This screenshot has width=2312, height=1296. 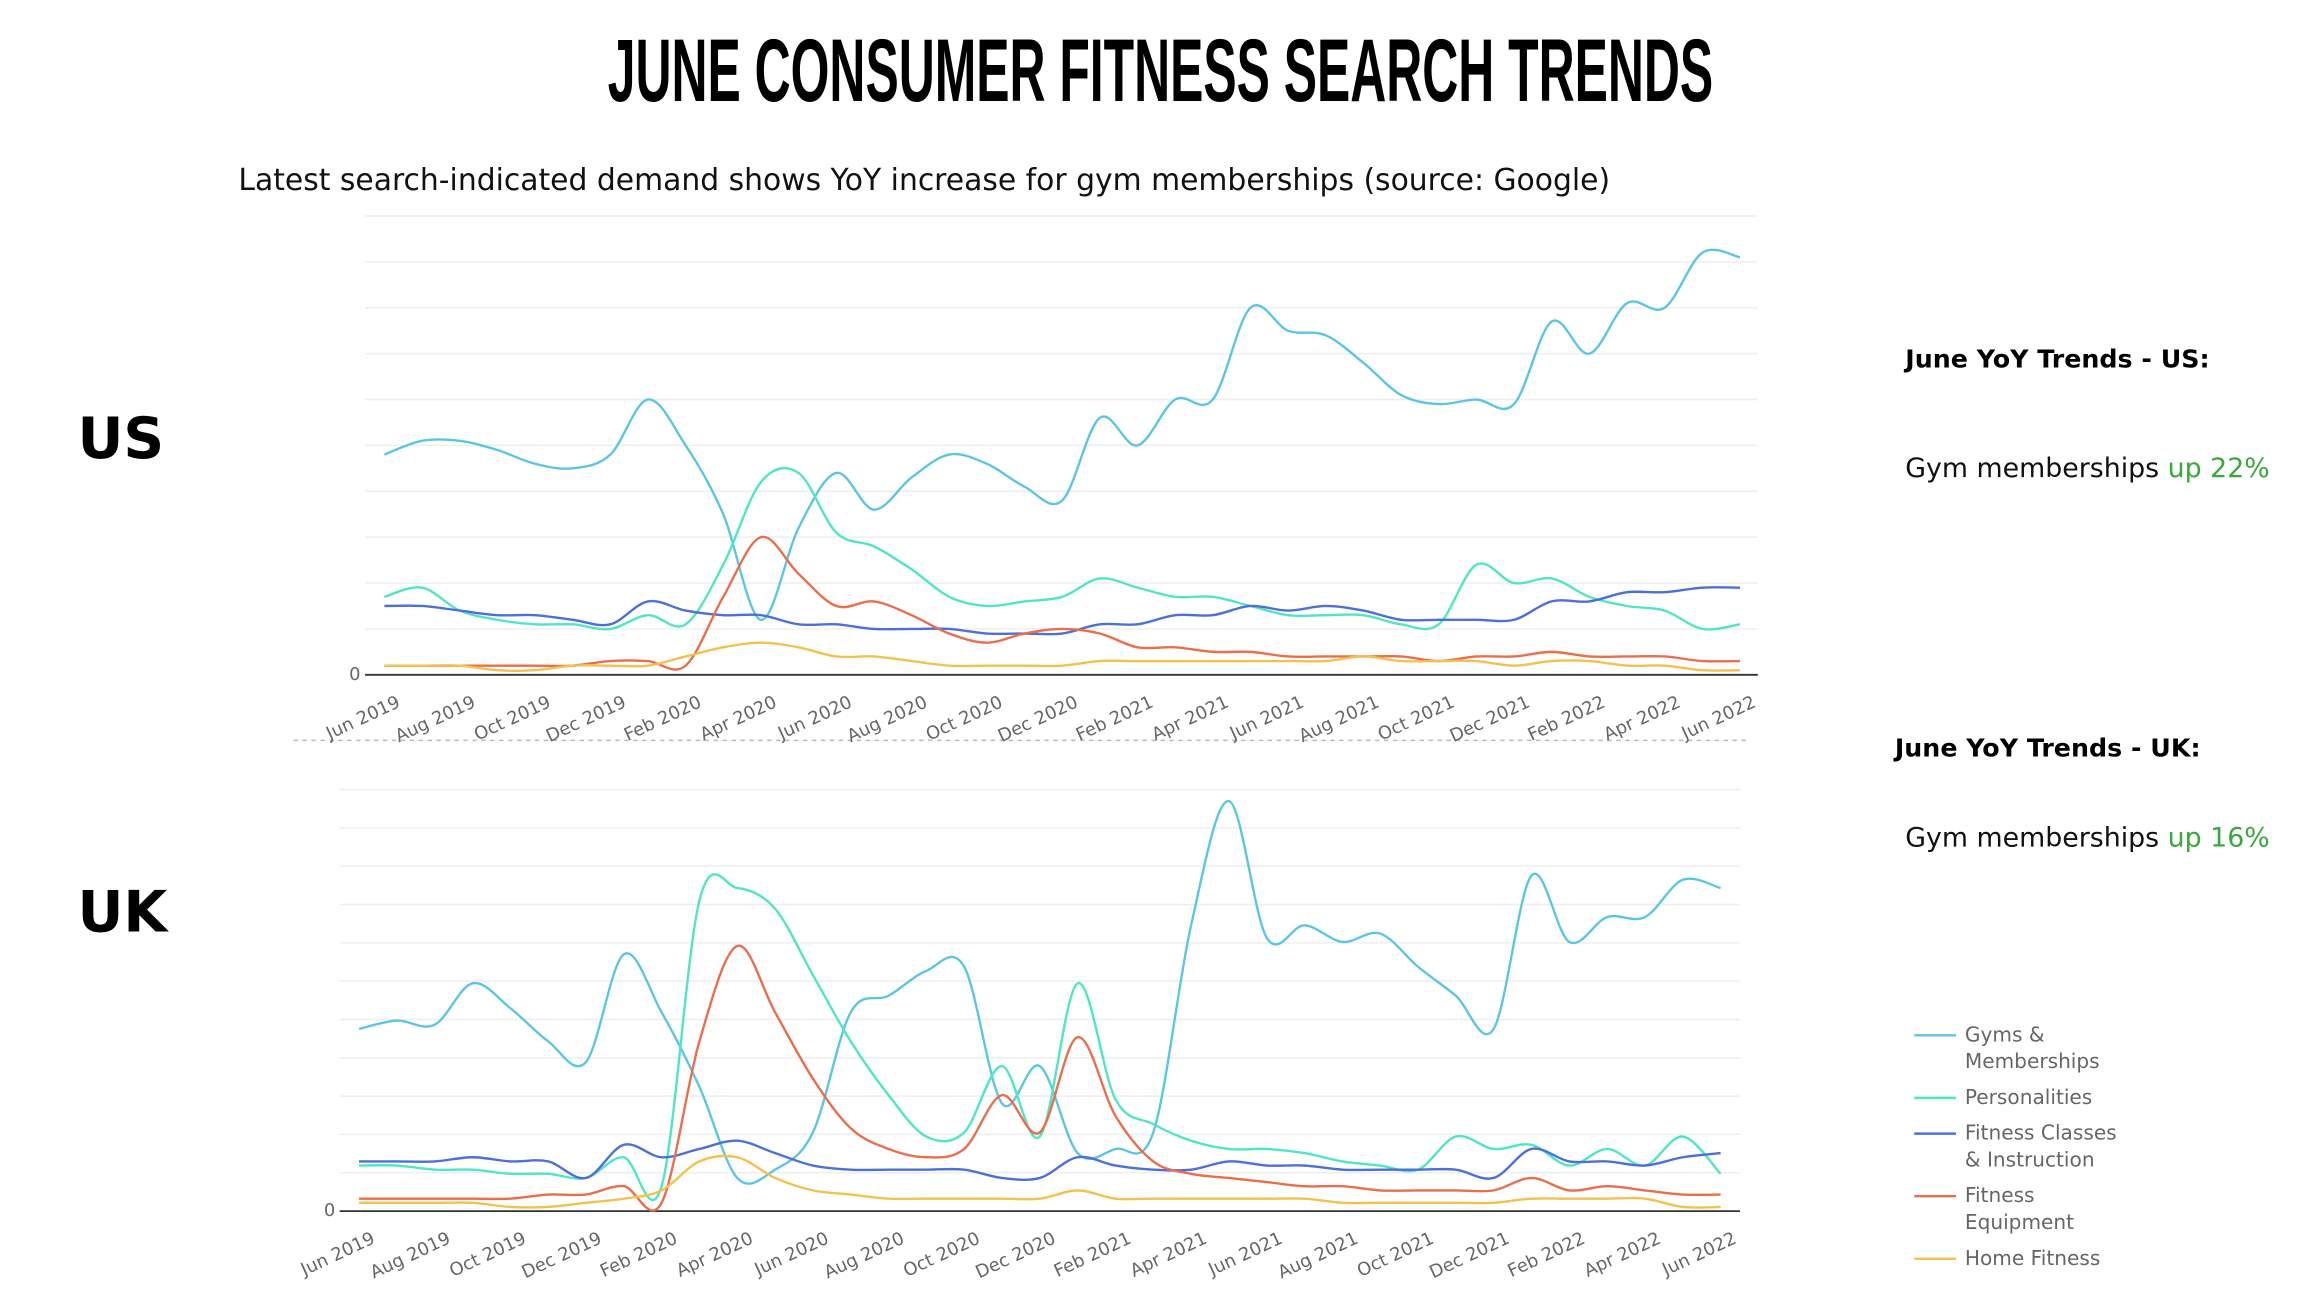 I want to click on legend-label-line: Memberships, so click(x=2032, y=1061).